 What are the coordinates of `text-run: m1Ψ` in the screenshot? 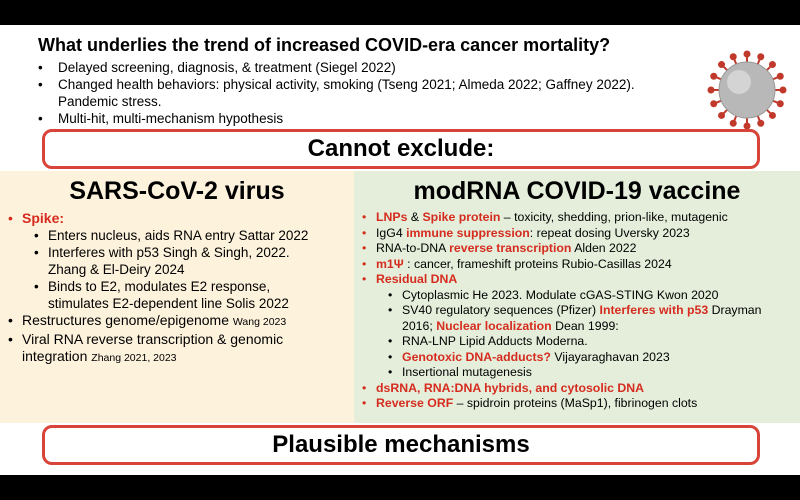 It's located at (390, 263).